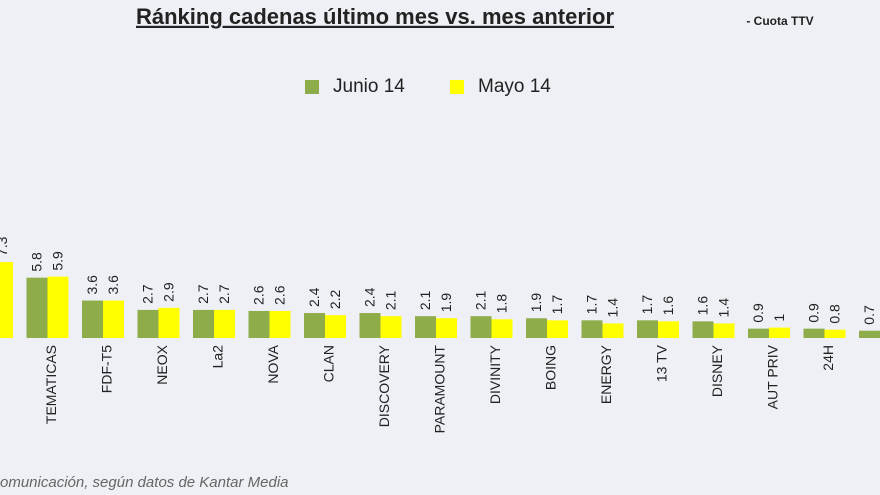  Describe the element at coordinates (369, 86) in the screenshot. I see `legend-label: Junio 14` at that location.